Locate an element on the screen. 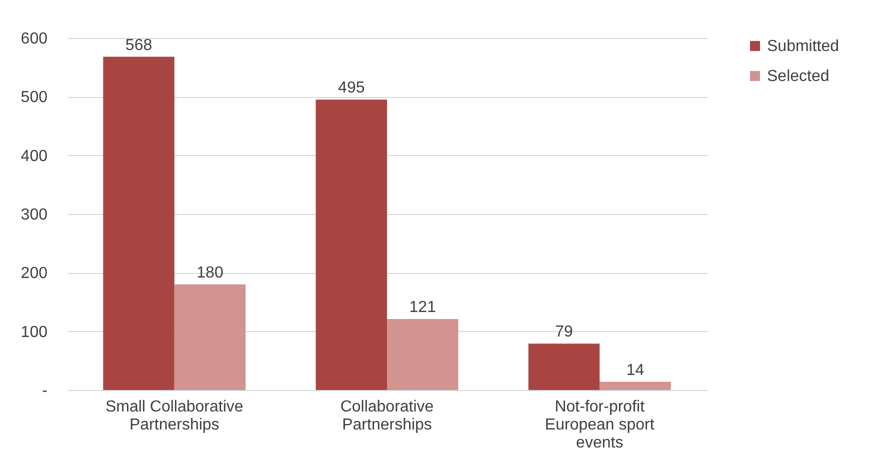  data-label: 79 is located at coordinates (564, 332).